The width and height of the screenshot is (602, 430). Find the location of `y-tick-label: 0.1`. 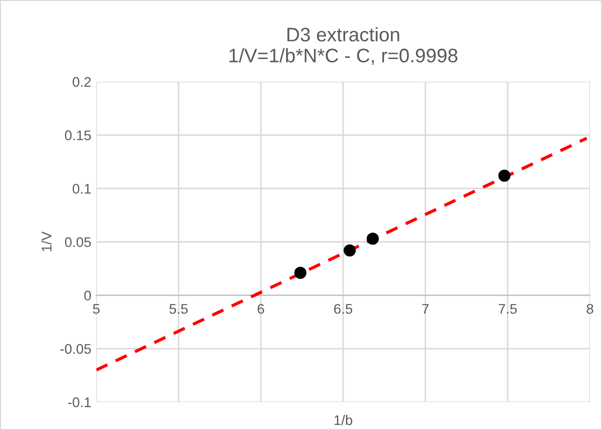

y-tick-label: 0.1 is located at coordinates (81, 189).